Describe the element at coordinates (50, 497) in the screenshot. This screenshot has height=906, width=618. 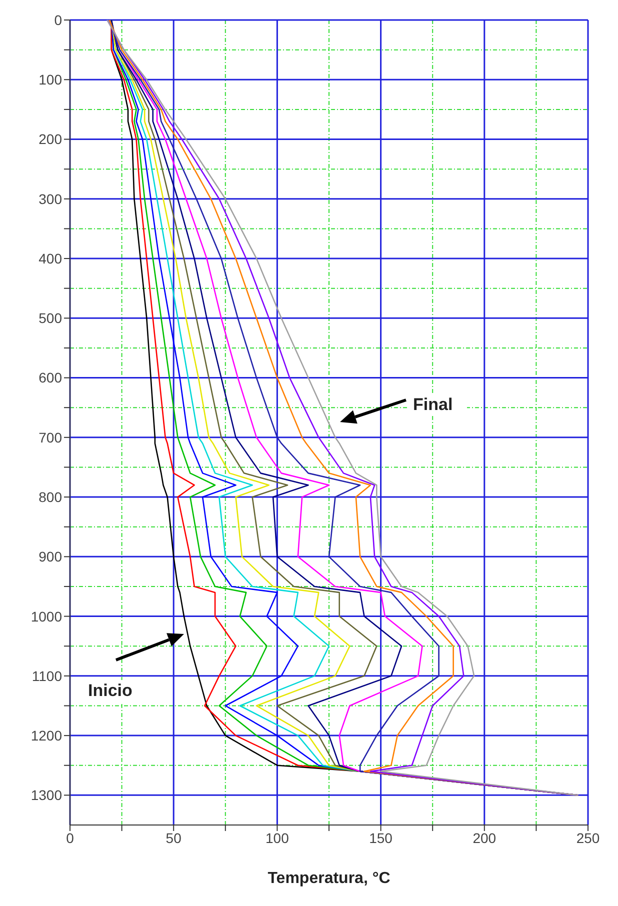
I see `y-tick-label: 800` at that location.